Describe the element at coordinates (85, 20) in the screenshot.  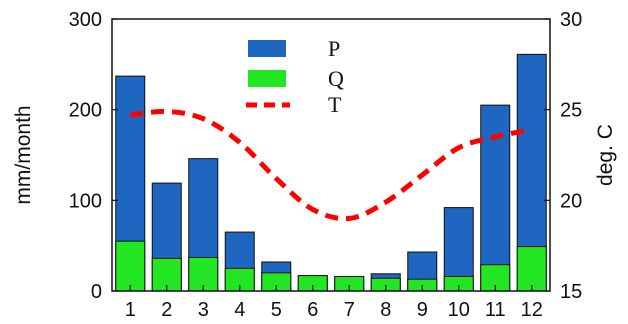
I see `y-tick-label-300: 300` at that location.